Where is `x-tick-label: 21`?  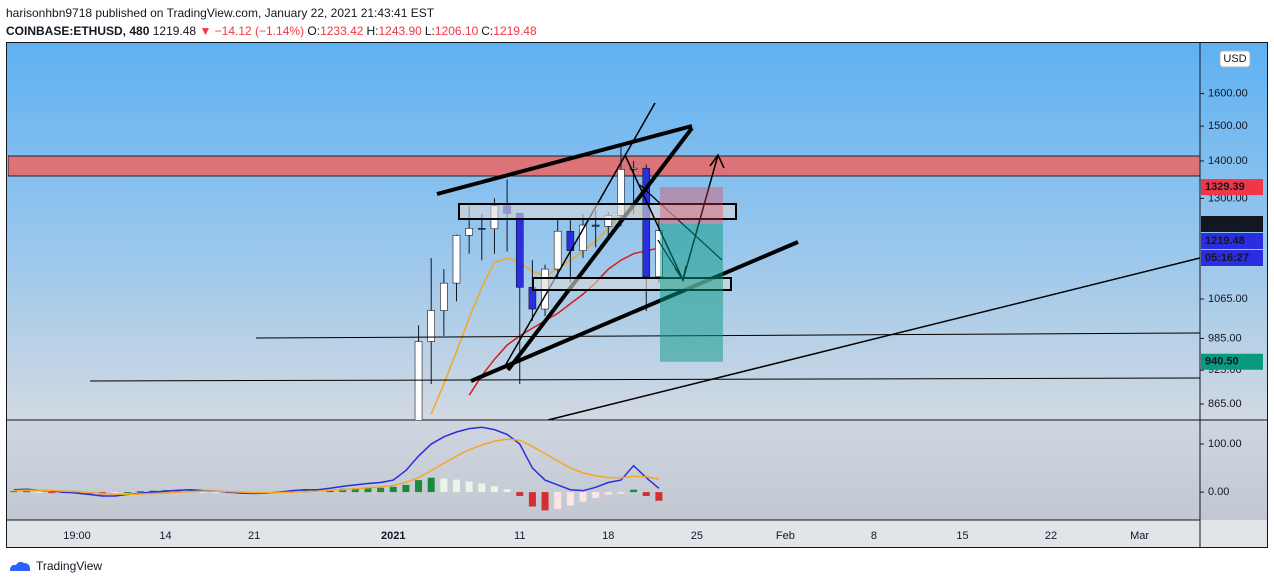 x-tick-label: 21 is located at coordinates (254, 536).